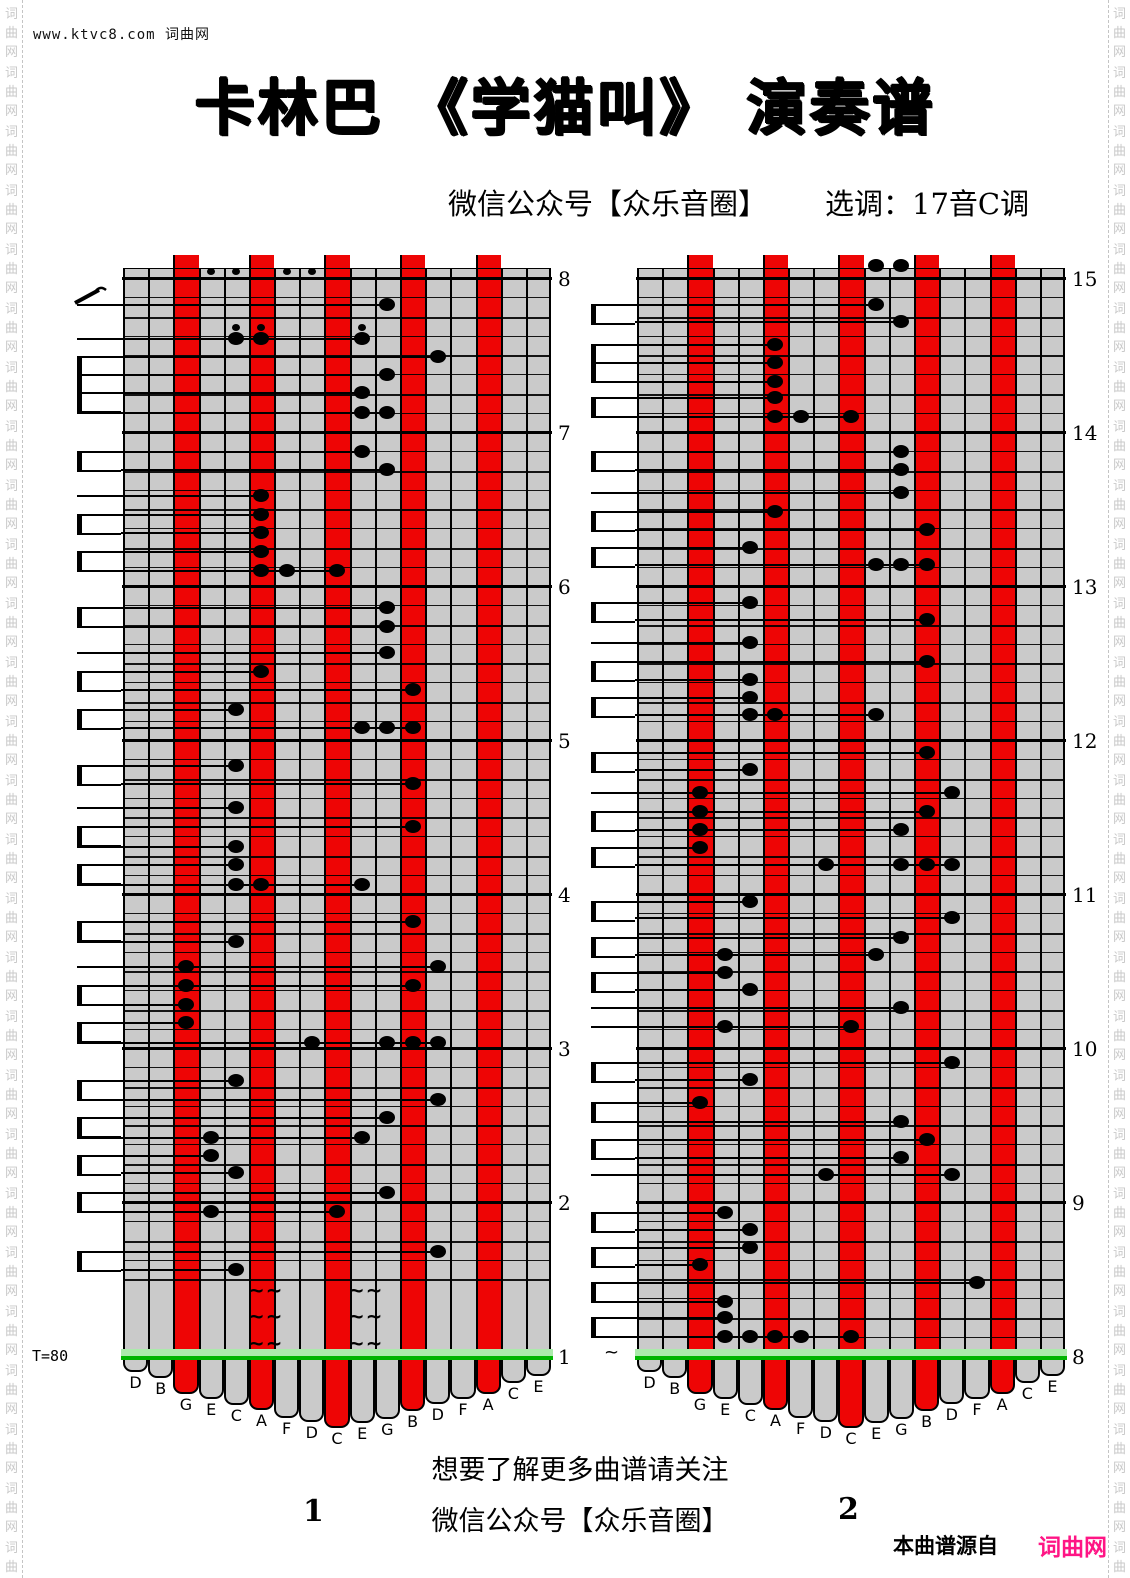 The height and width of the screenshot is (1578, 1130). What do you see at coordinates (564, 1049) in the screenshot?
I see `measure-number: 3` at bounding box center [564, 1049].